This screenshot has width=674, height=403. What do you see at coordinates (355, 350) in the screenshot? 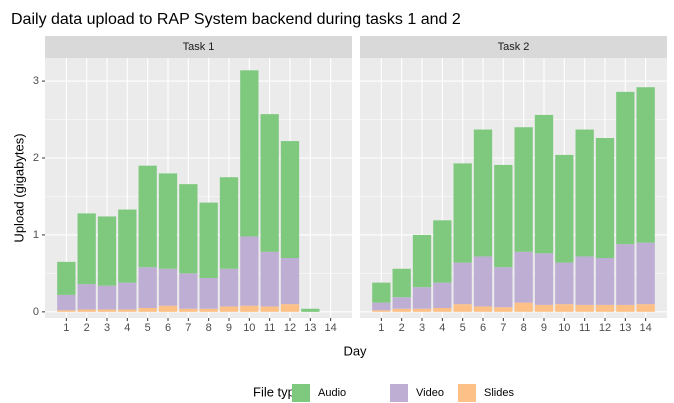
I see `x-axis-title: Day` at bounding box center [355, 350].